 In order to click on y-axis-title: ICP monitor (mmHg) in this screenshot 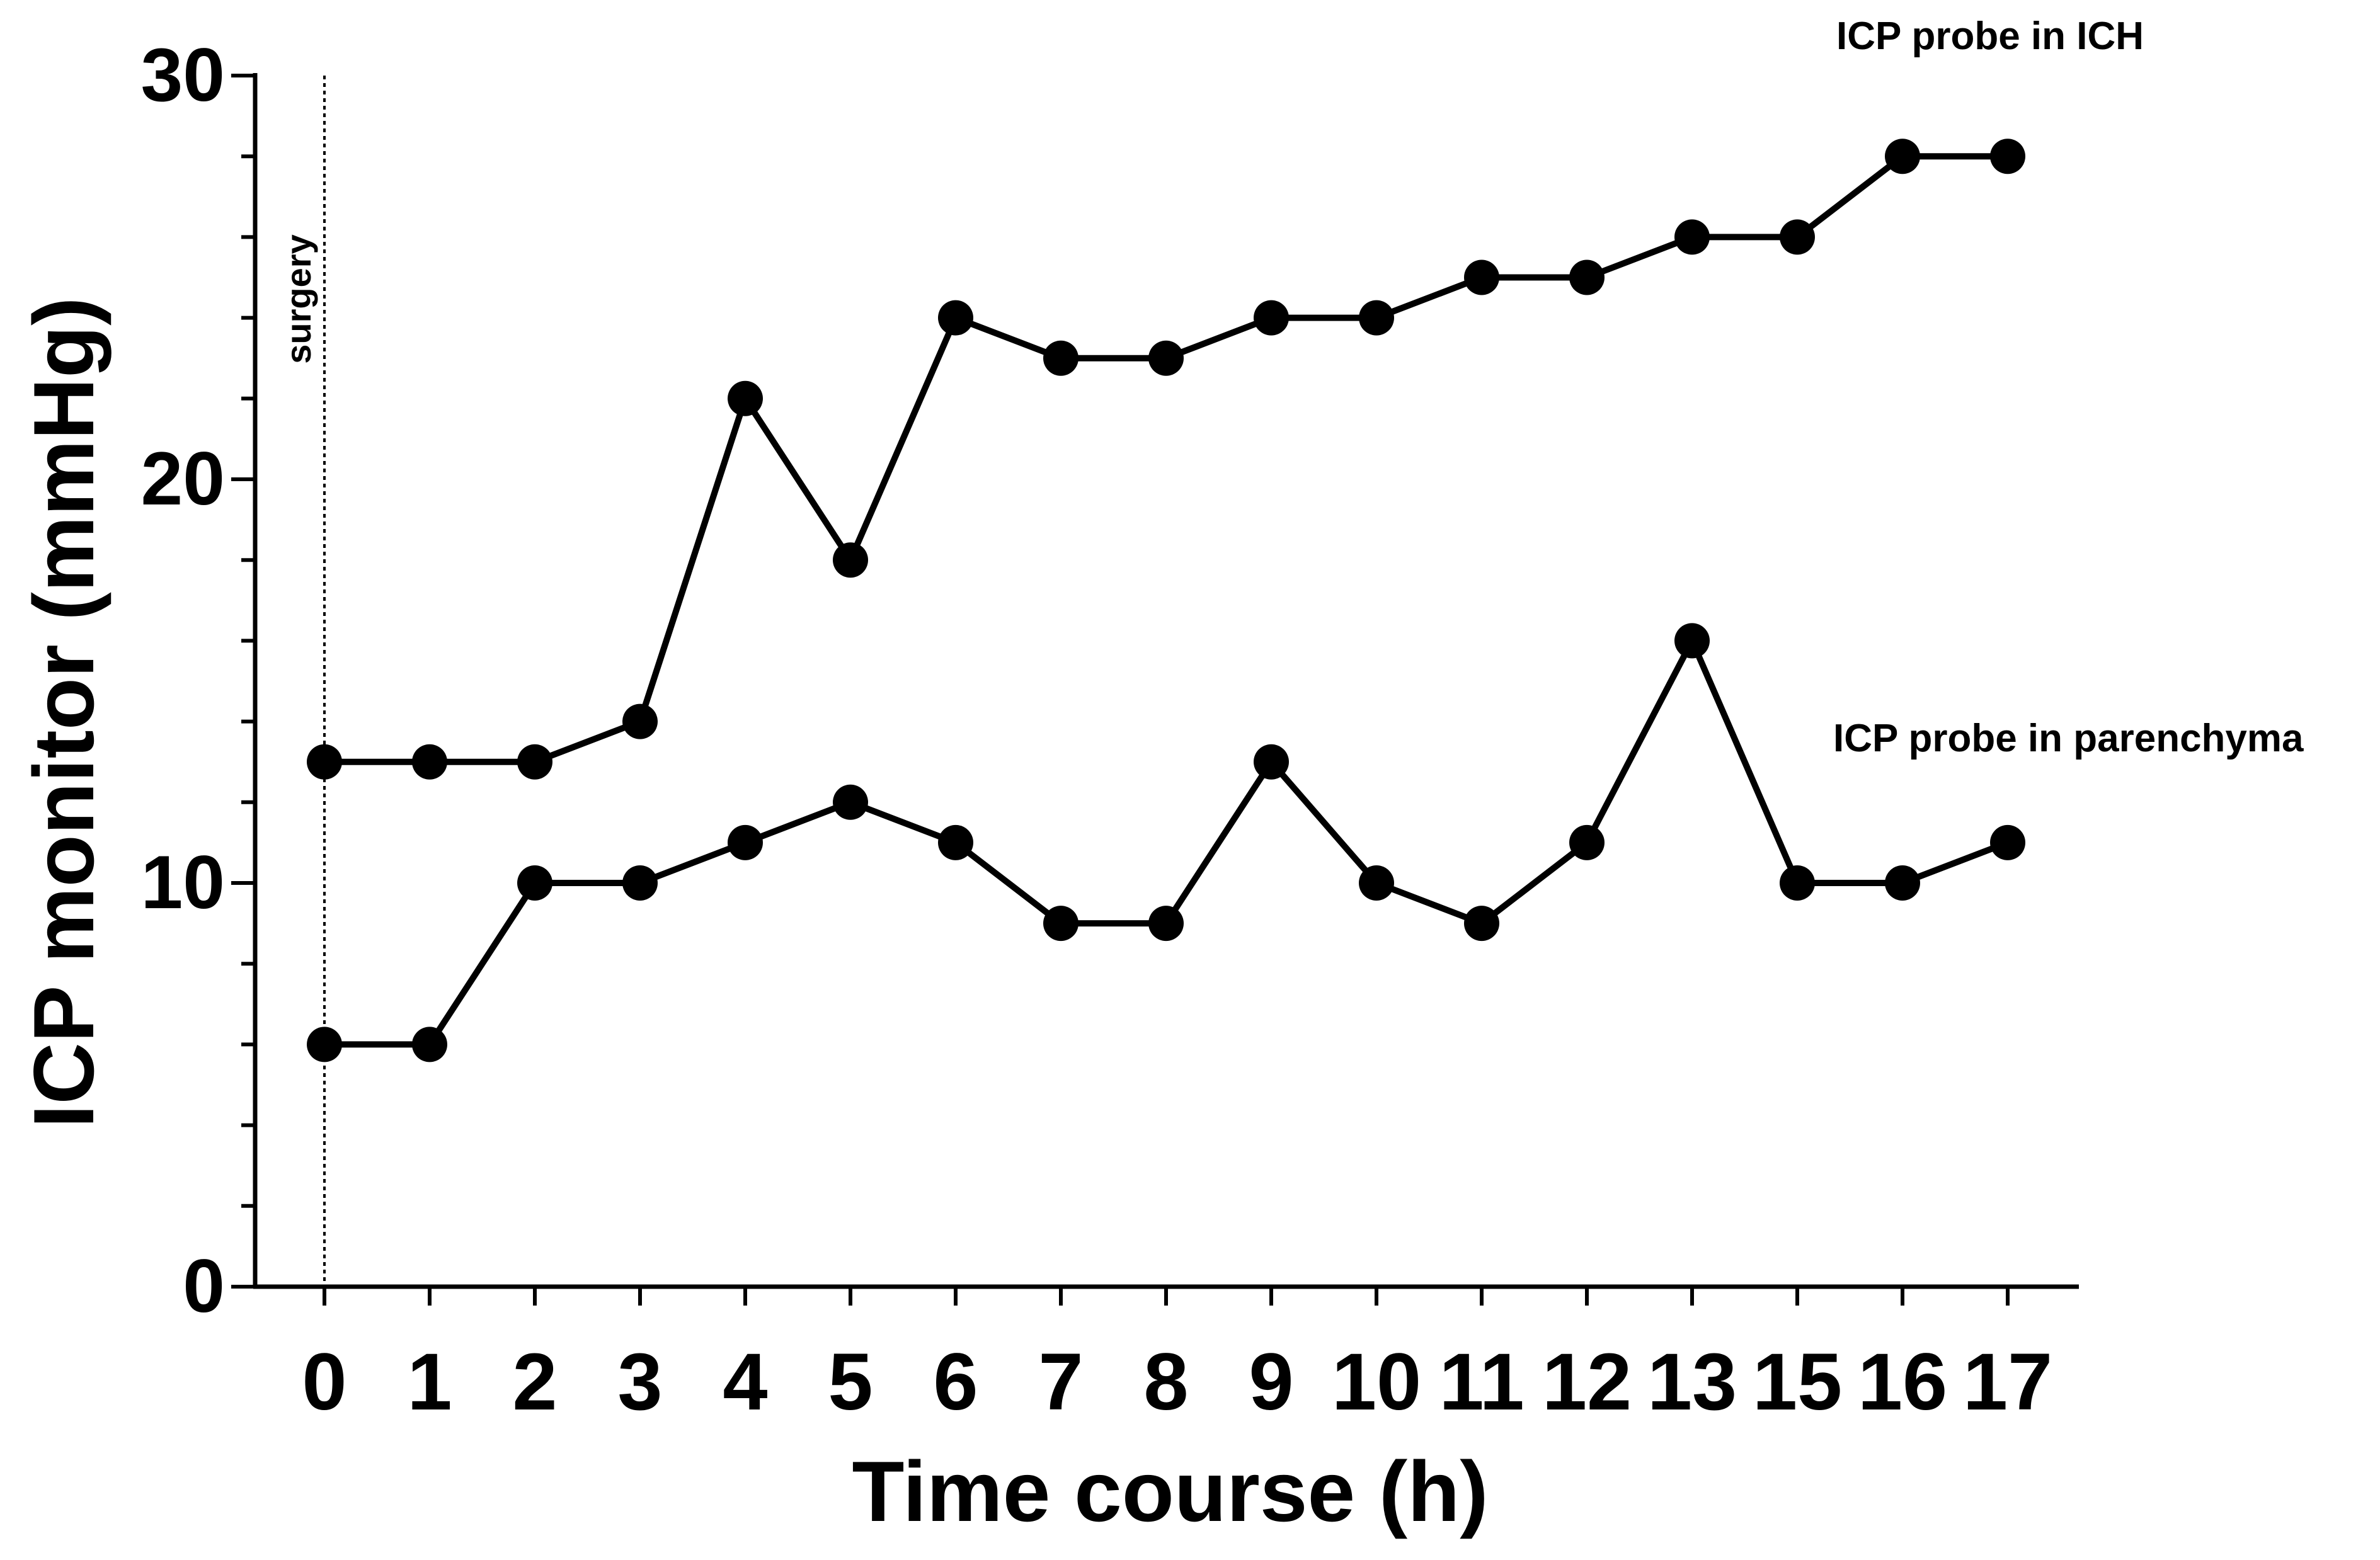, I will do `click(64, 713)`.